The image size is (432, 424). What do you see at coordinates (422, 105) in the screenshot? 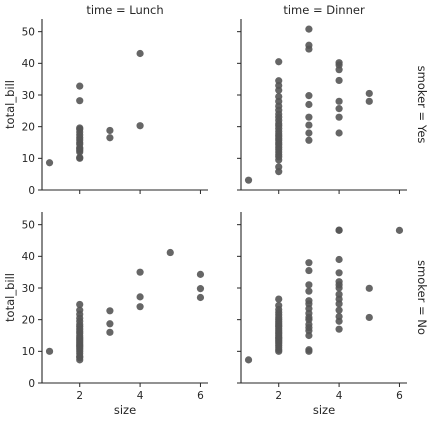
I see `row-title: smoker = Yes` at bounding box center [422, 105].